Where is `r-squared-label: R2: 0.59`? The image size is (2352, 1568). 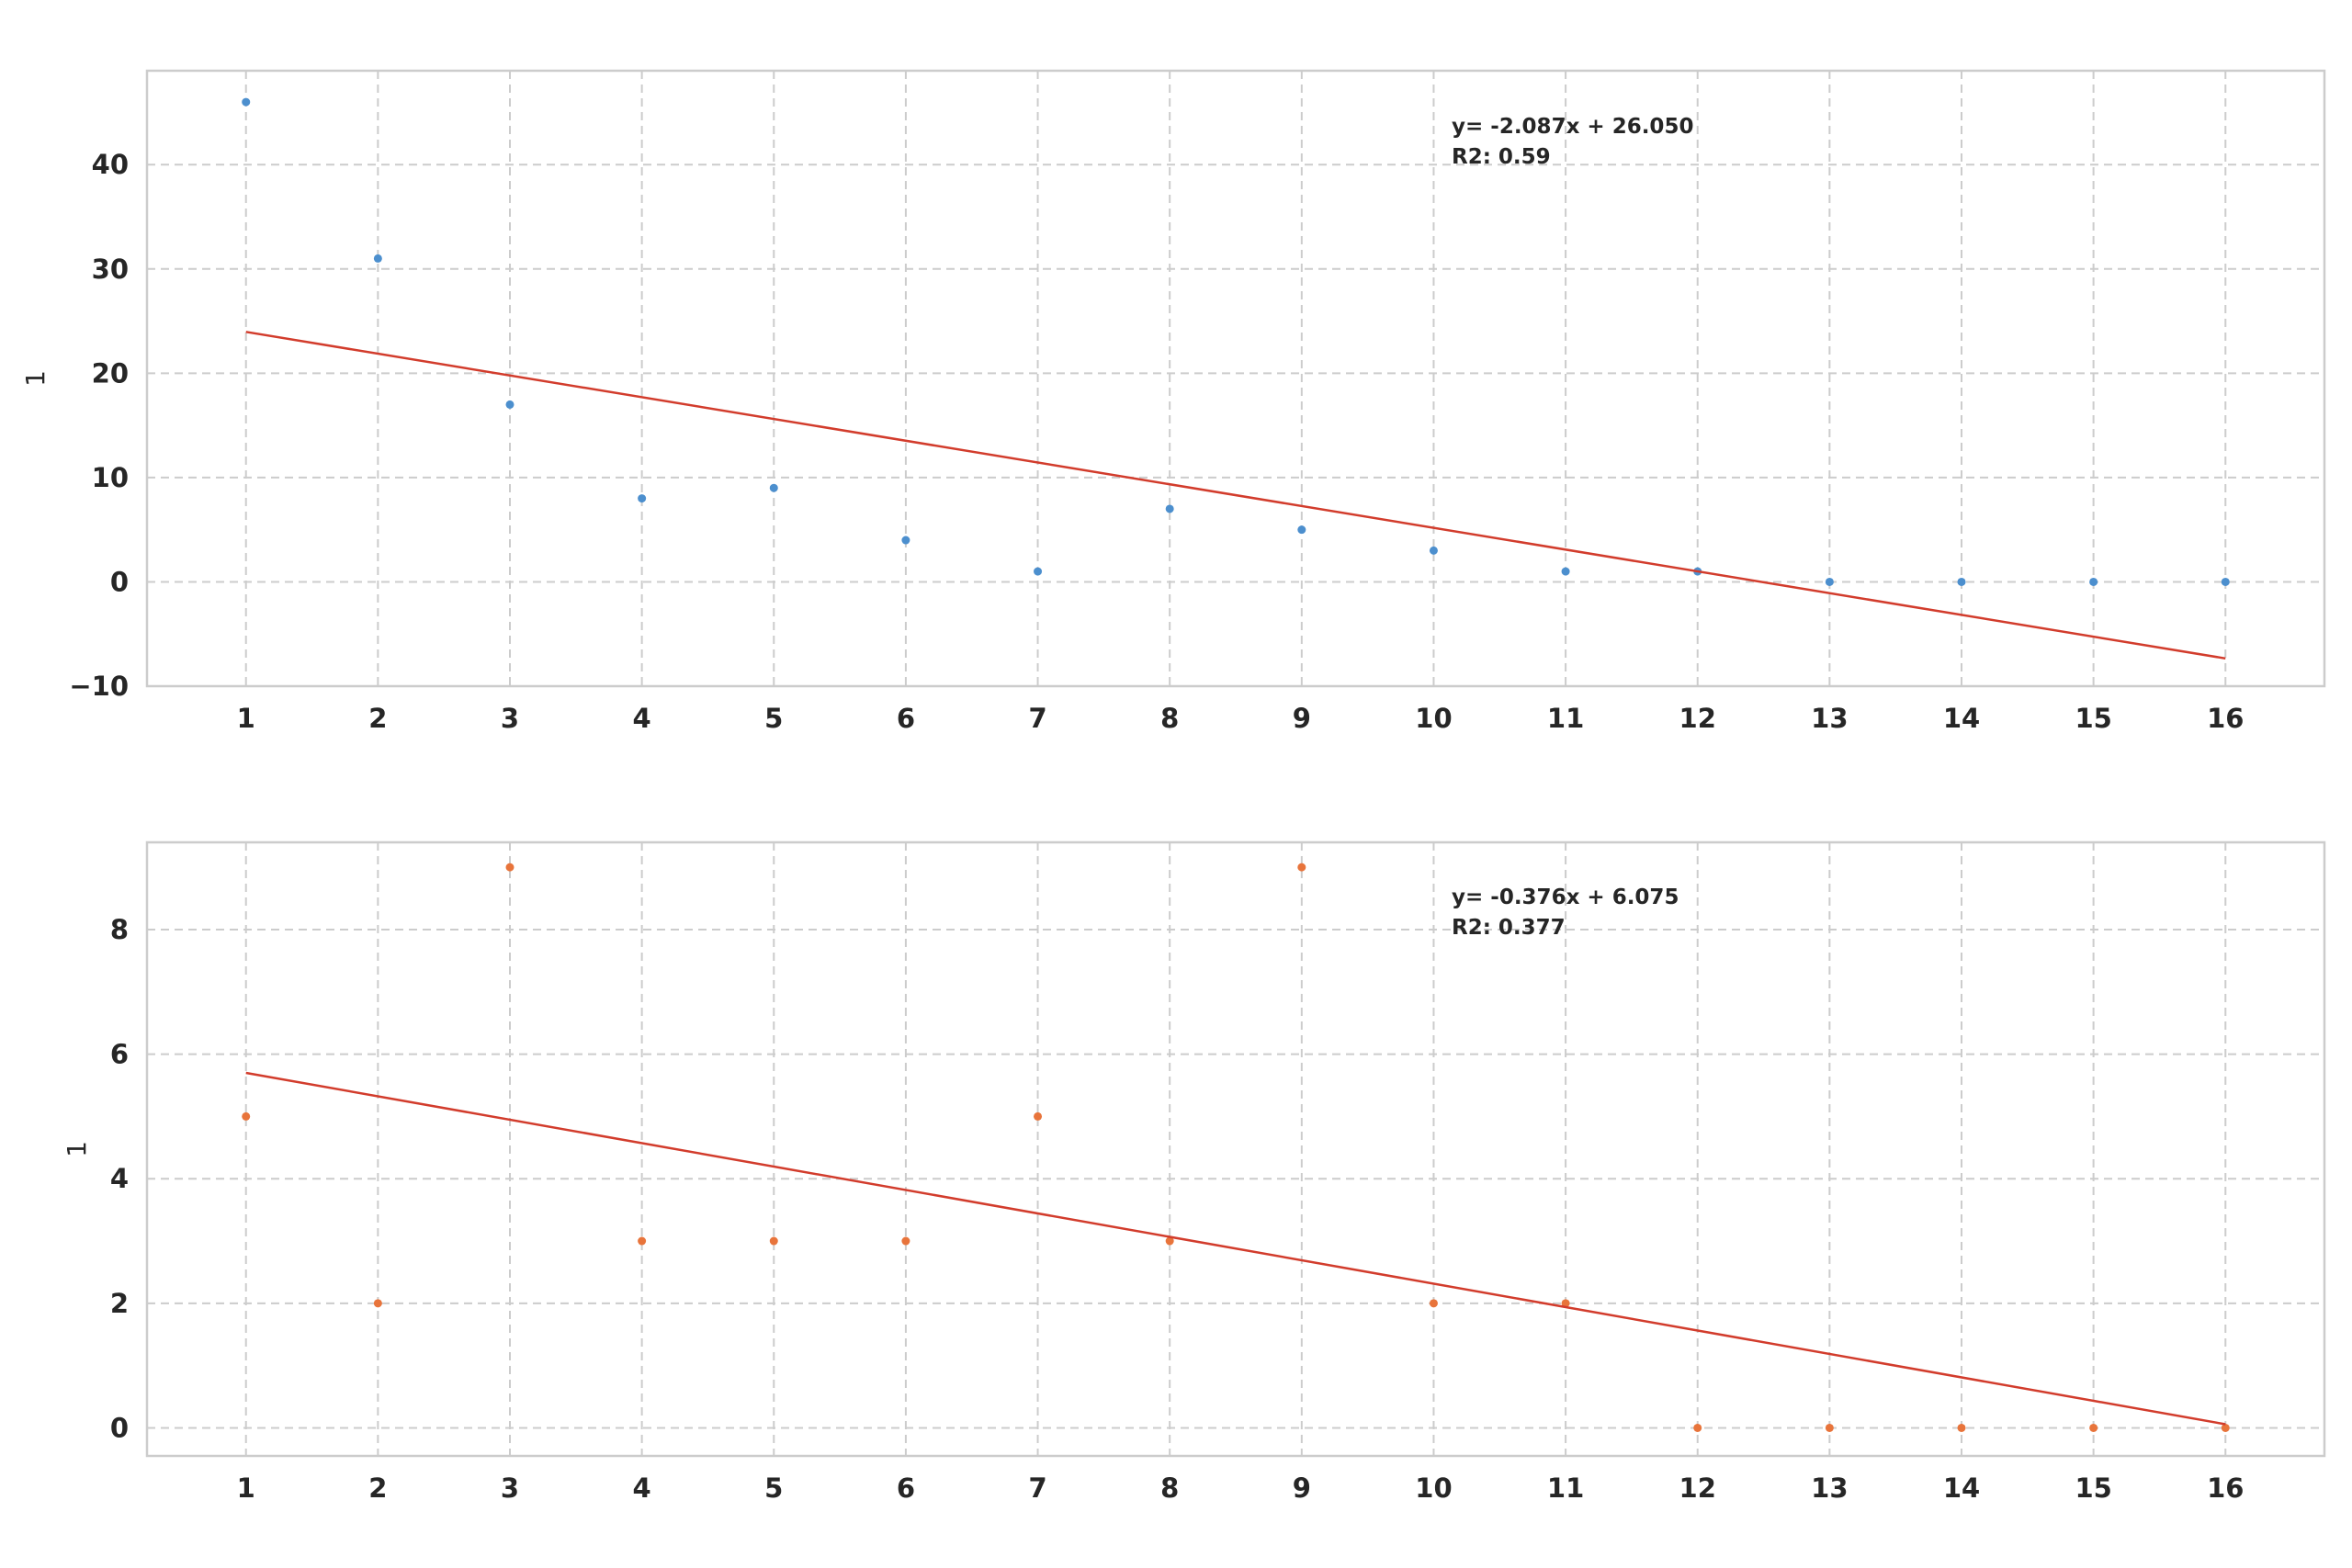
r-squared-label: R2: 0.59 is located at coordinates (1501, 157).